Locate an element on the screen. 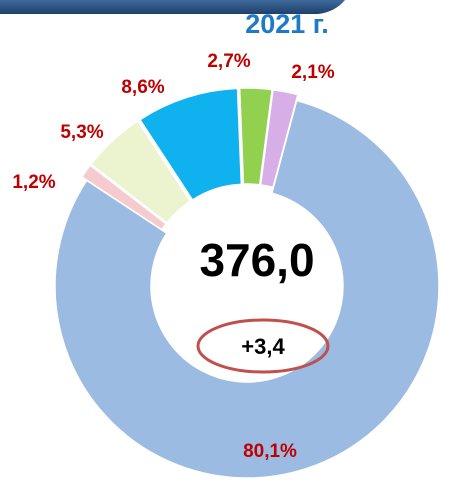 This screenshot has width=461, height=498. slice-label: 1,2% is located at coordinates (33, 182).